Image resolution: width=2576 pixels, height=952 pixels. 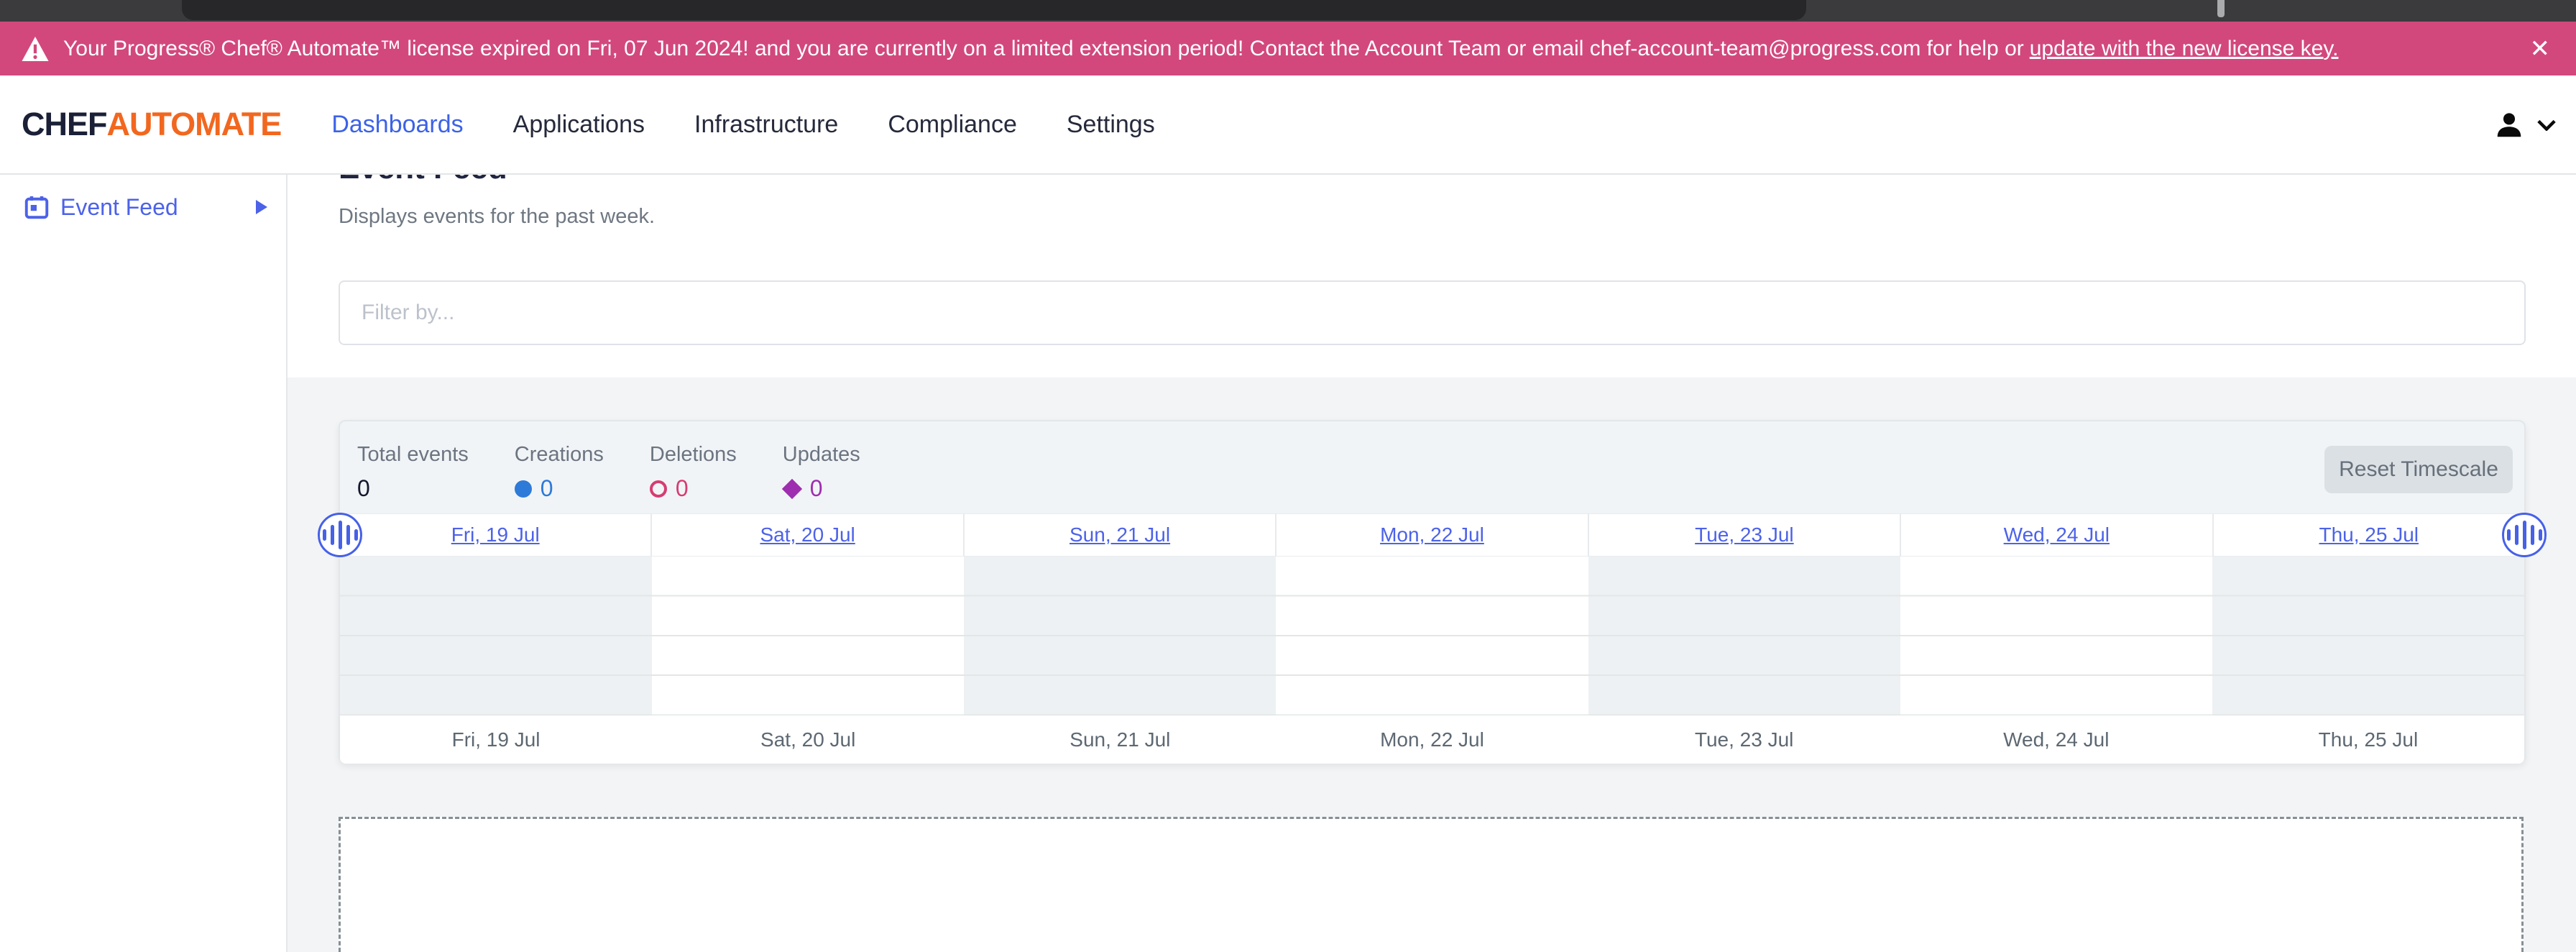 What do you see at coordinates (413, 454) in the screenshot?
I see `stat-label: Total events` at bounding box center [413, 454].